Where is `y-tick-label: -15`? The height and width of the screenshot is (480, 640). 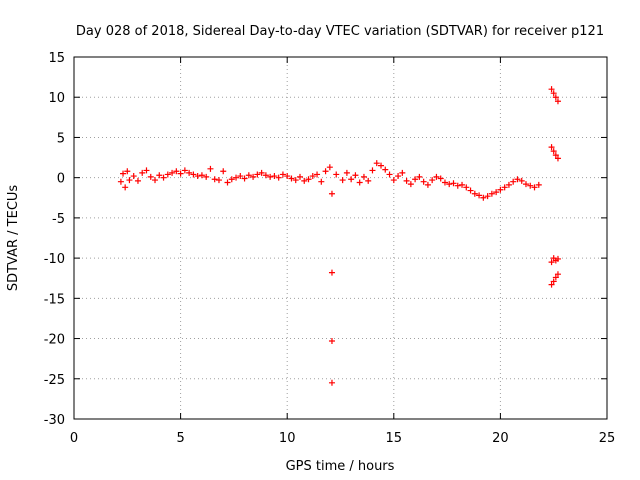 y-tick-label: -15 is located at coordinates (54, 299).